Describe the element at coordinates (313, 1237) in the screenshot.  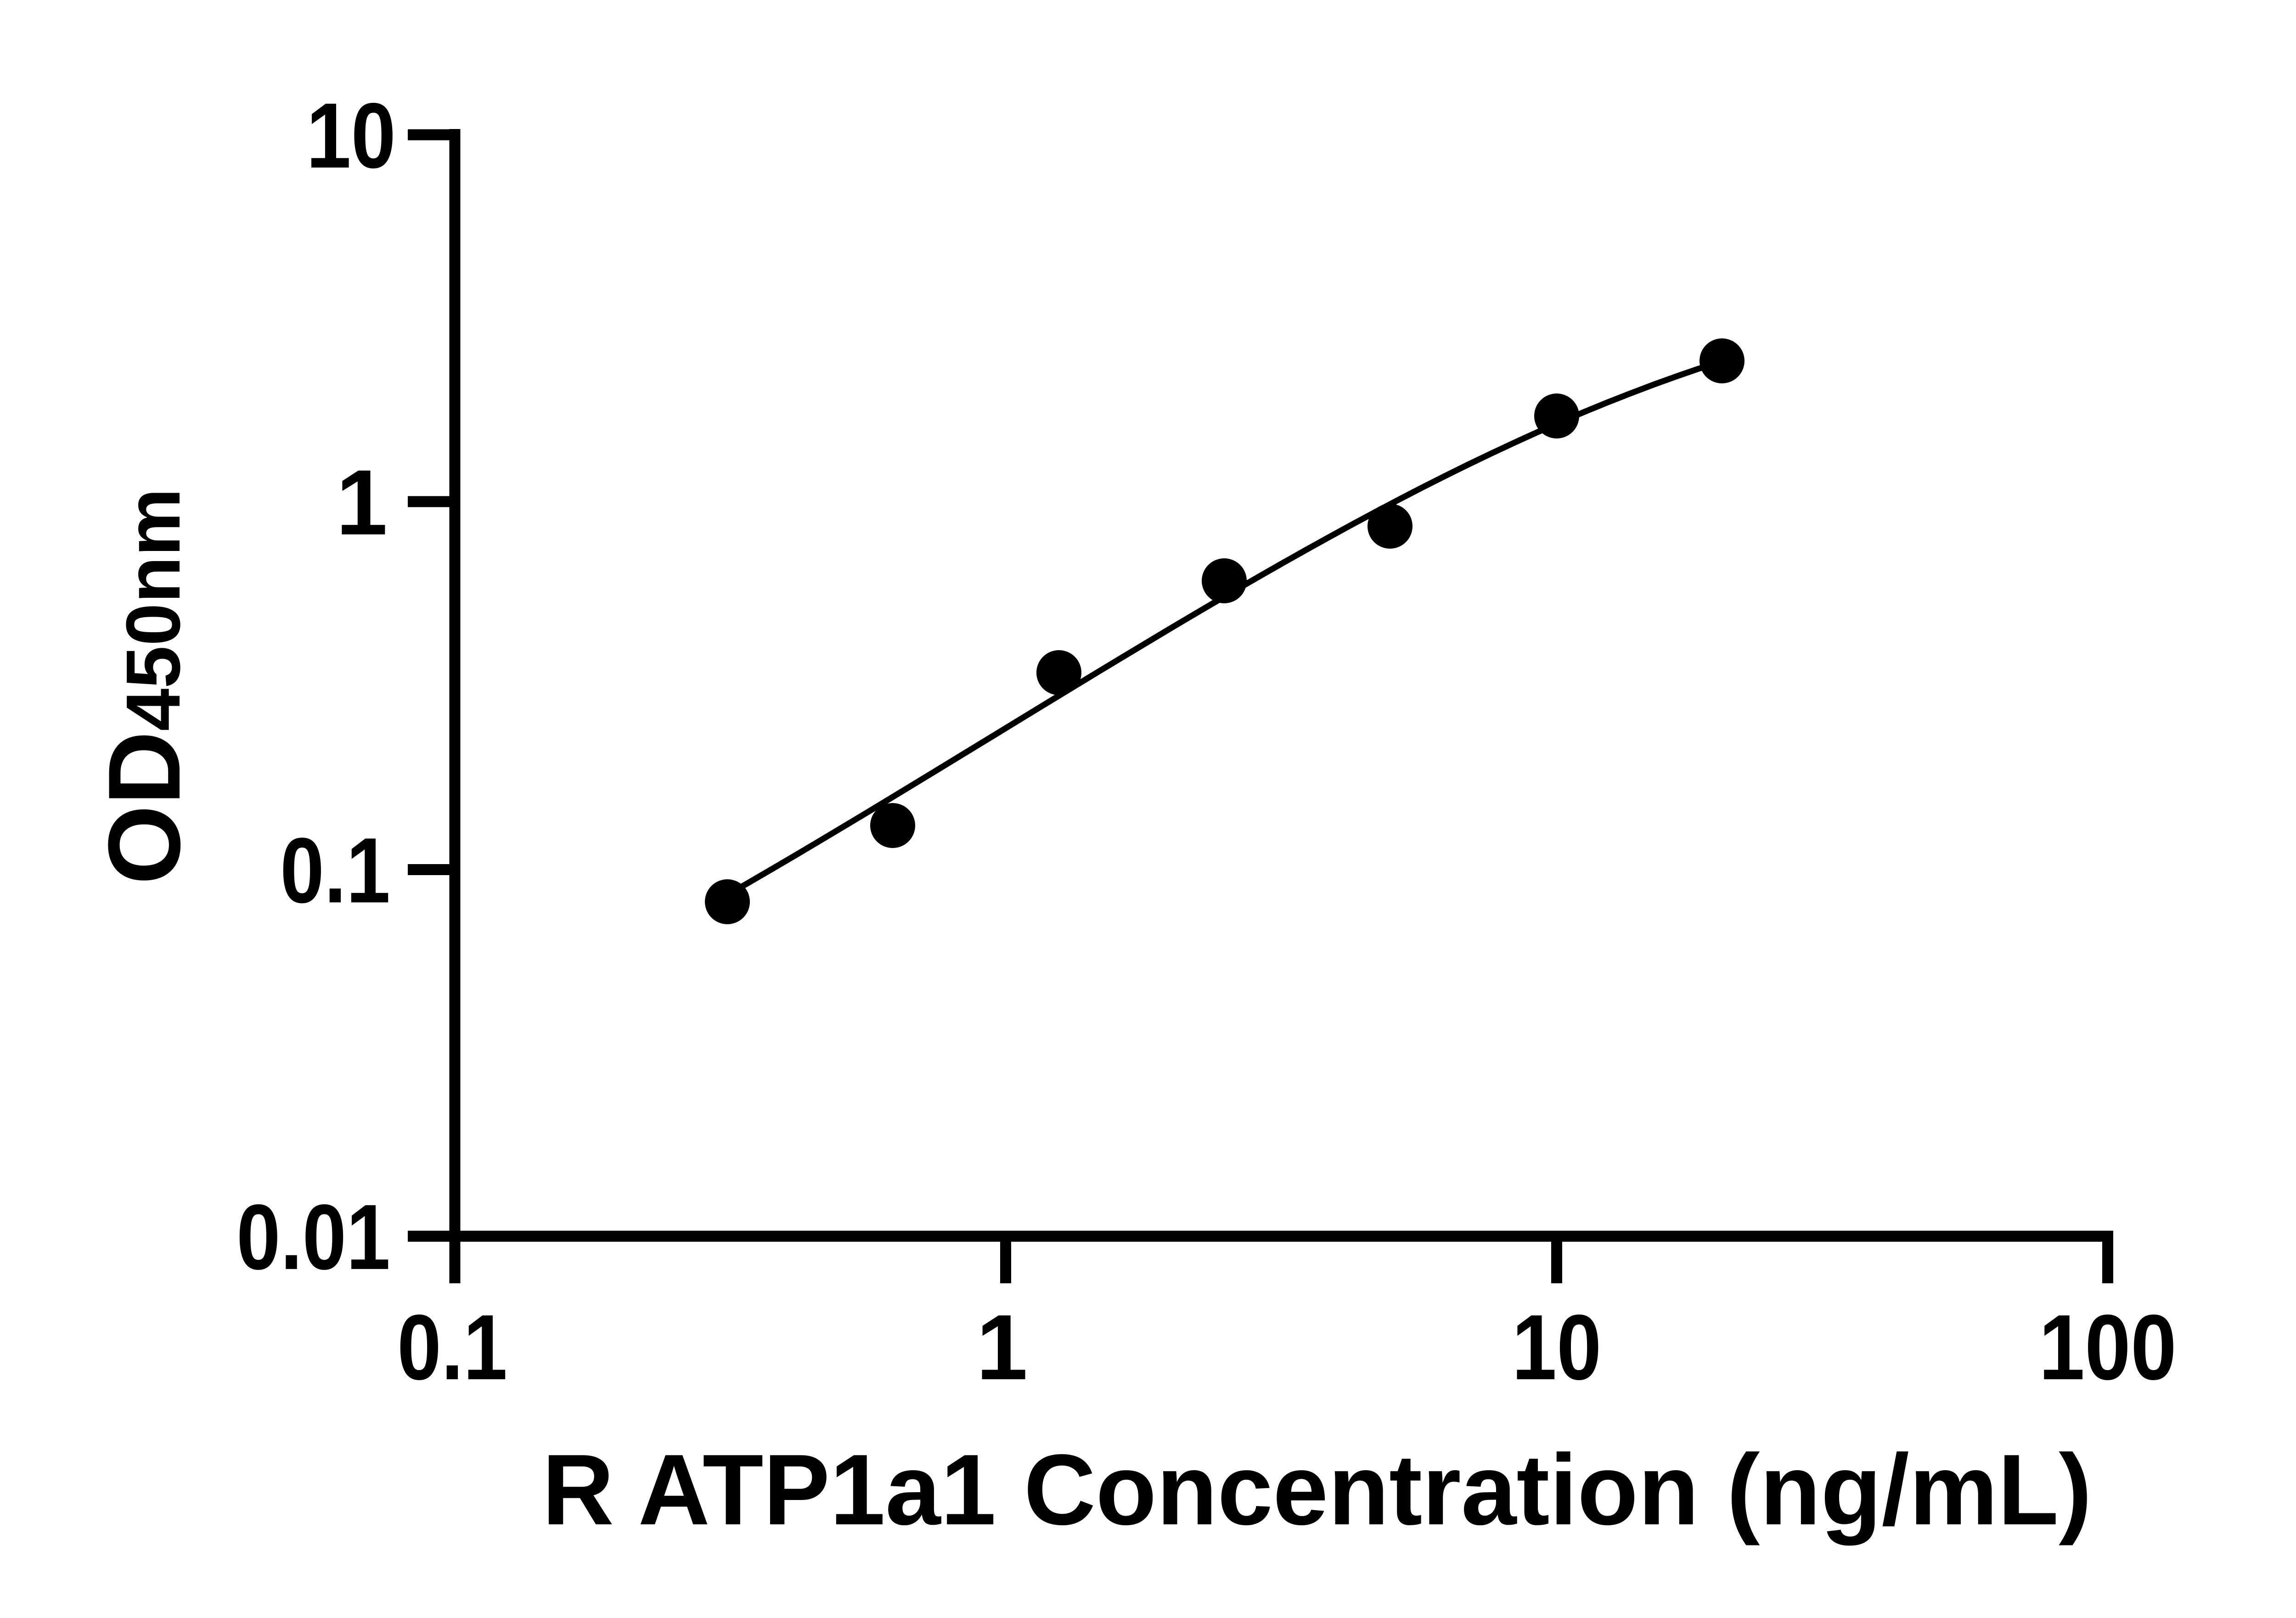
I see `svg-text: 0.01` at that location.